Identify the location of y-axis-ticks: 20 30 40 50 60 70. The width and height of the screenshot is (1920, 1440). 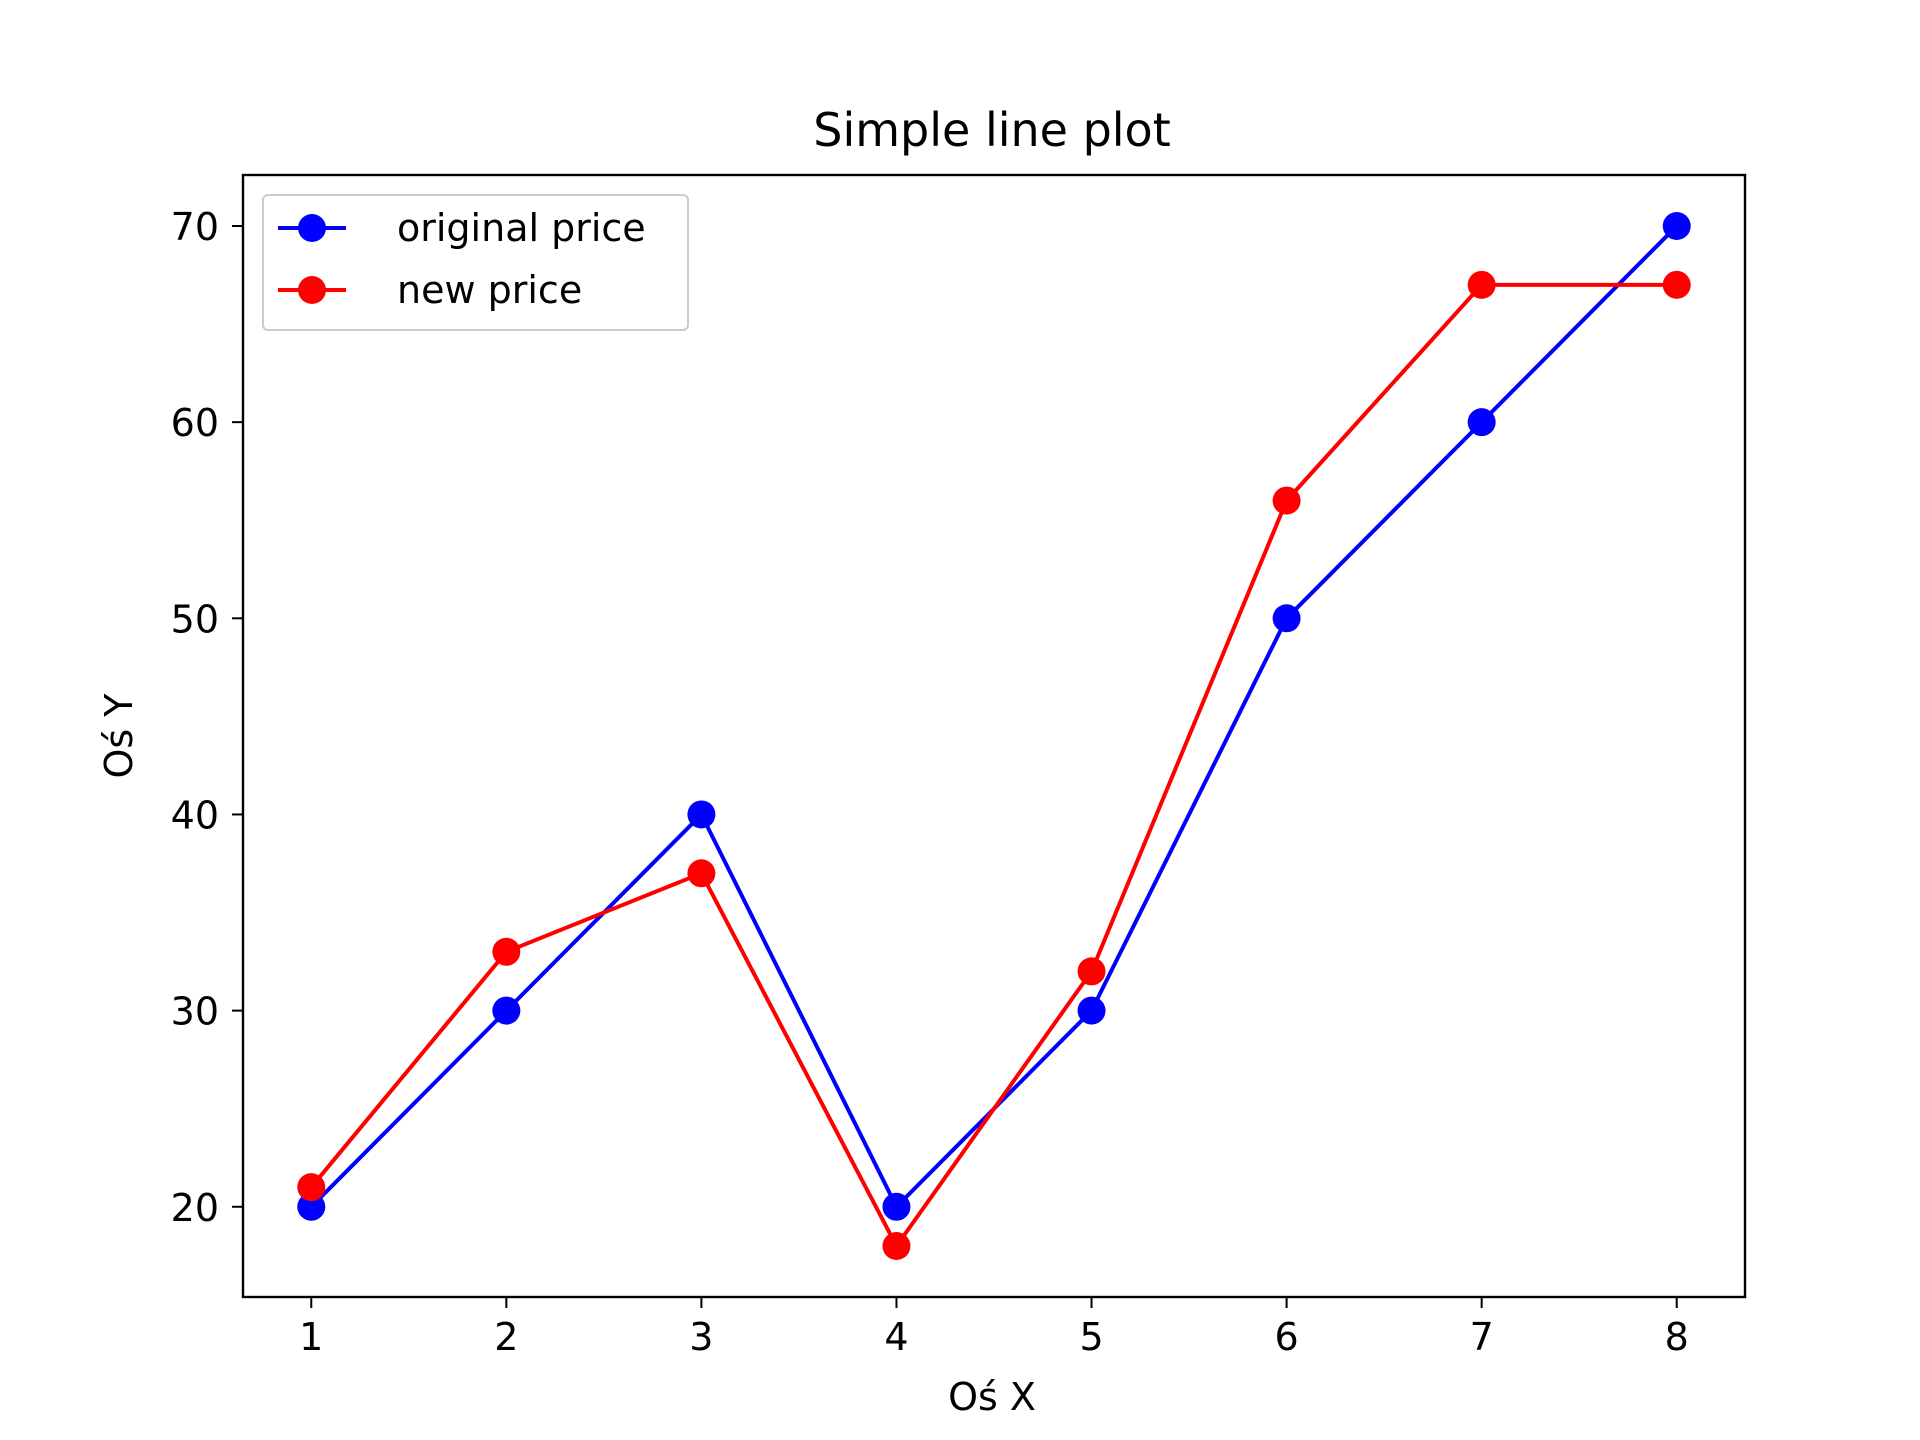
(207, 717).